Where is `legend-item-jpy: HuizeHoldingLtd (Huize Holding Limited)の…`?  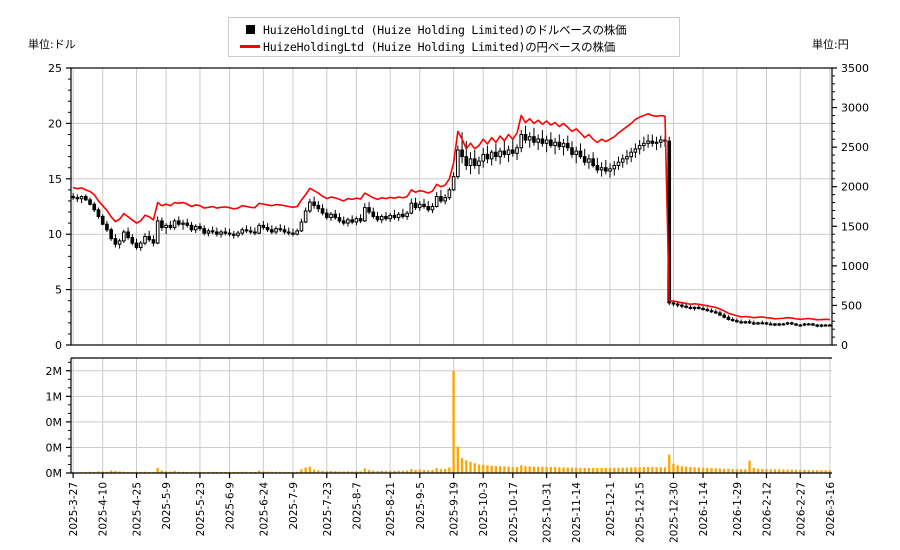 legend-item-jpy: HuizeHoldingLtd (Huize Holding Limited)の… is located at coordinates (455, 46).